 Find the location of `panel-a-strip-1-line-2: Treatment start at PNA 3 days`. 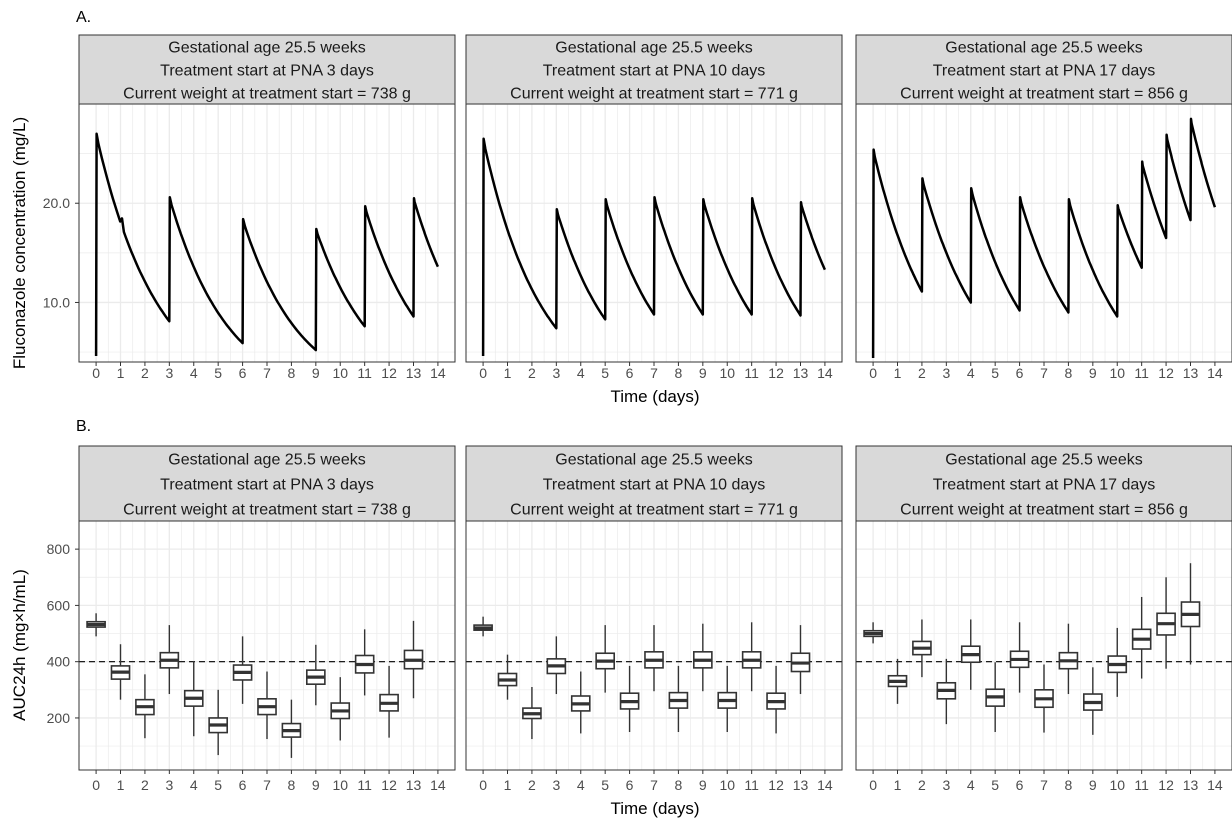

panel-a-strip-1-line-2: Treatment start at PNA 3 days is located at coordinates (267, 71).